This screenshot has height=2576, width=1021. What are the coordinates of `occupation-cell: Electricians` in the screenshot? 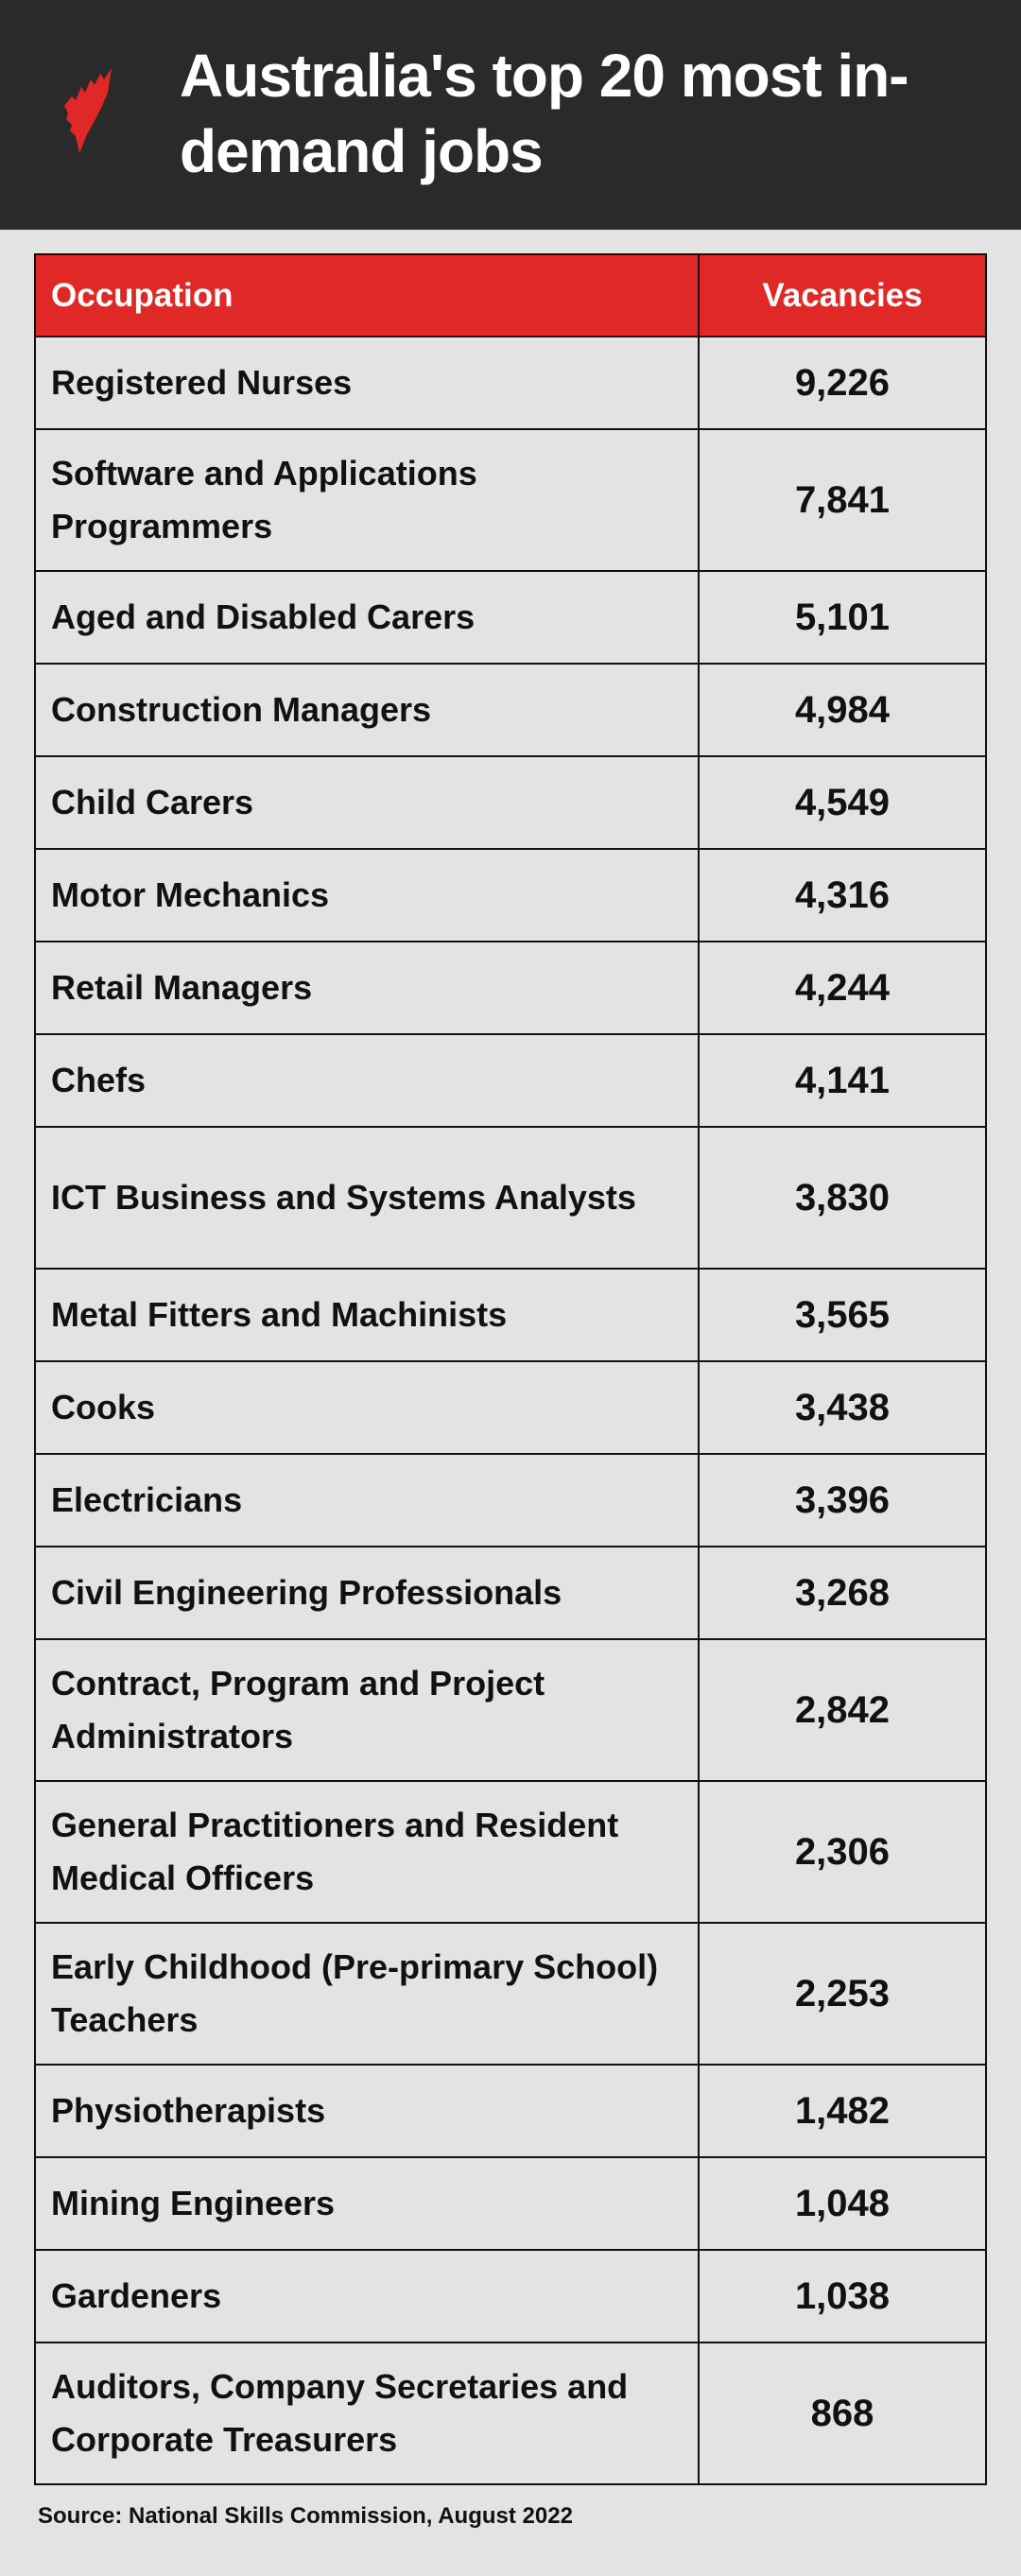 It's located at (367, 1500).